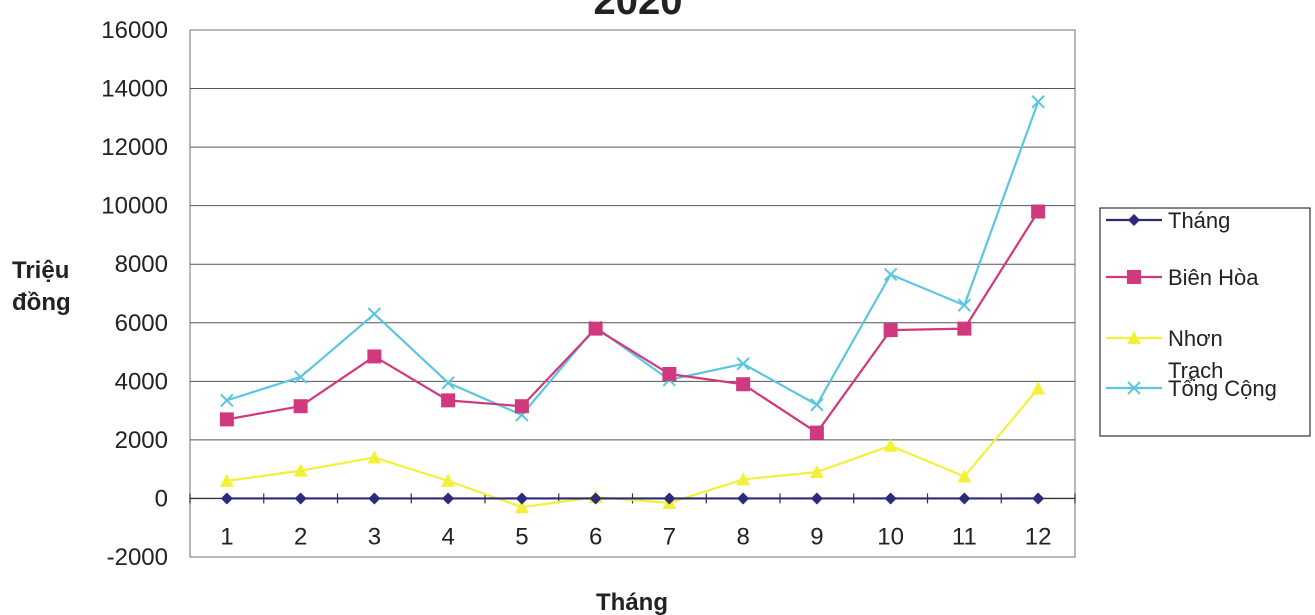  Describe the element at coordinates (742, 536) in the screenshot. I see `x-tick-label: 8` at that location.